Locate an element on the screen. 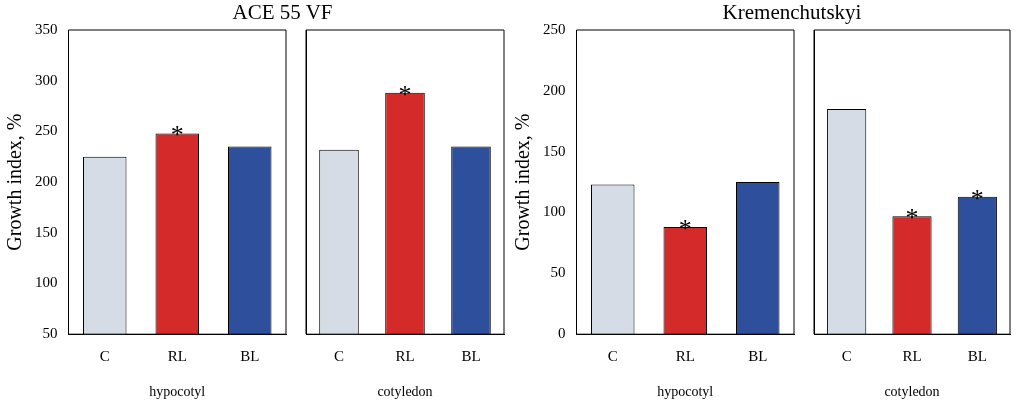  y-tick-label: 350 is located at coordinates (46, 28).